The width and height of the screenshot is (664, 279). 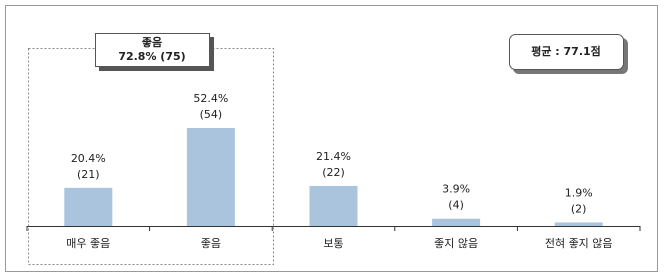 I want to click on average-label: 평균 : 77.1점, so click(x=566, y=51).